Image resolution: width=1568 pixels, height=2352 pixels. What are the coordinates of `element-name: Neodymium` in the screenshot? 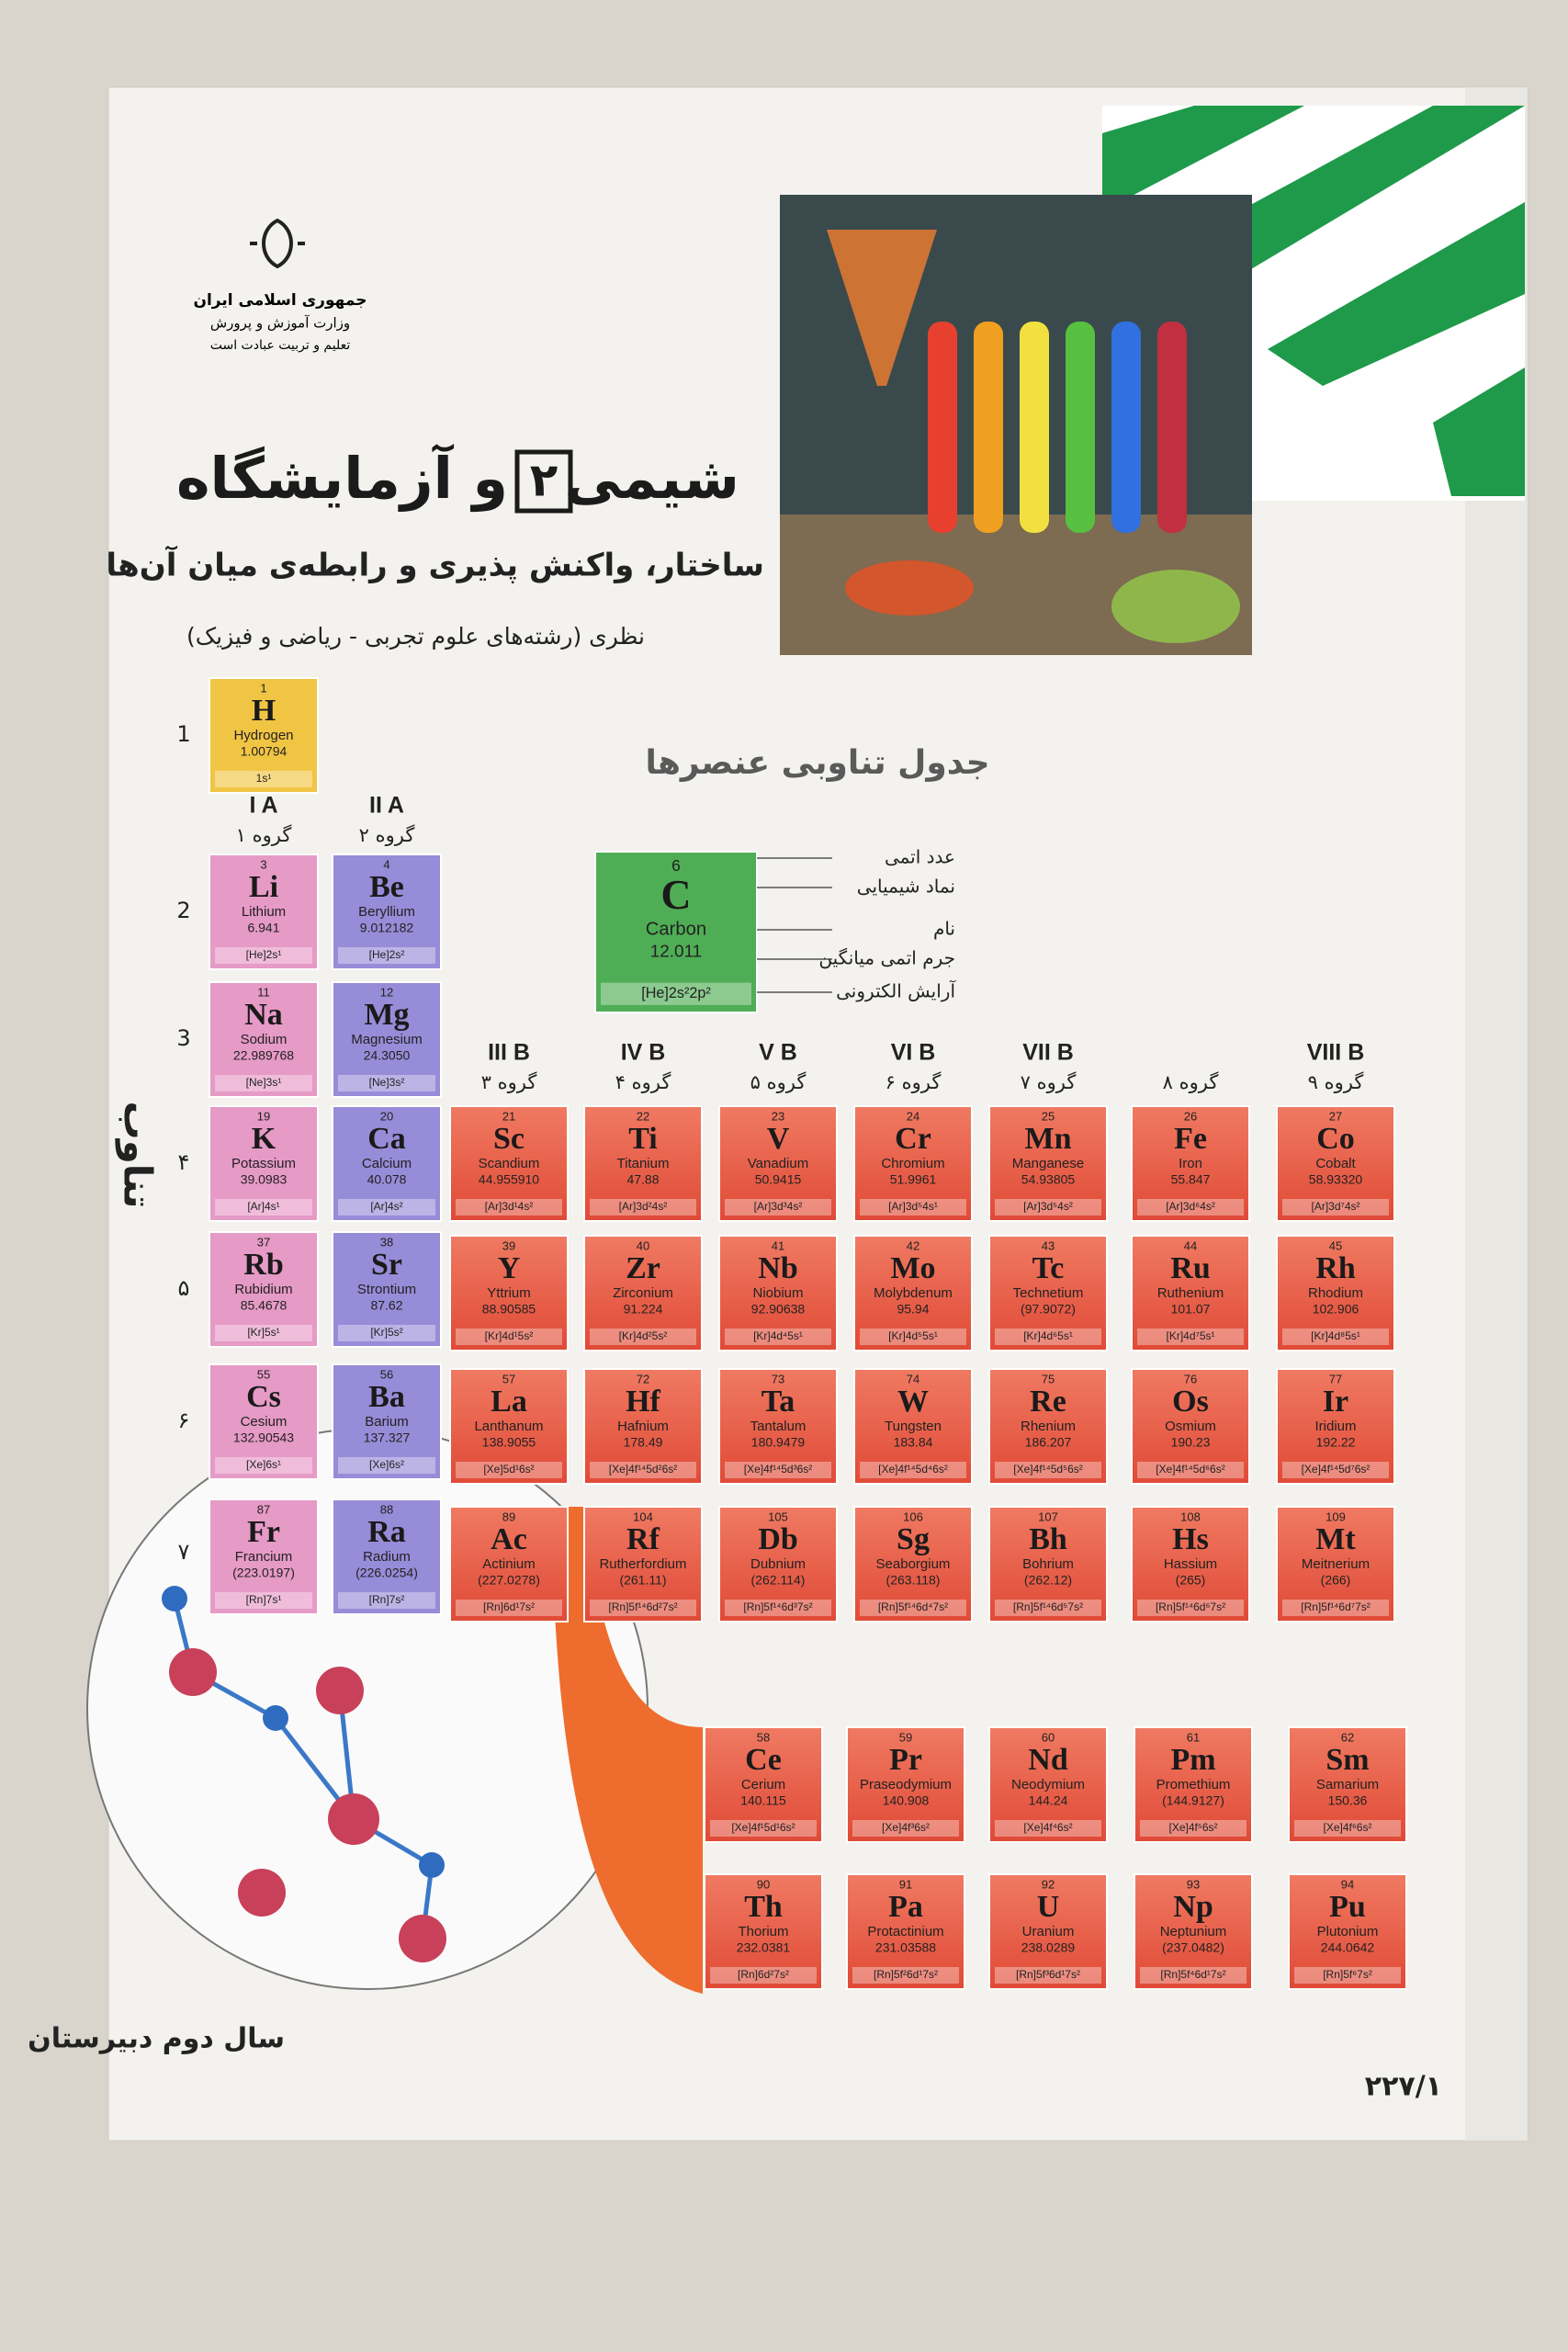 It's located at (1048, 1784).